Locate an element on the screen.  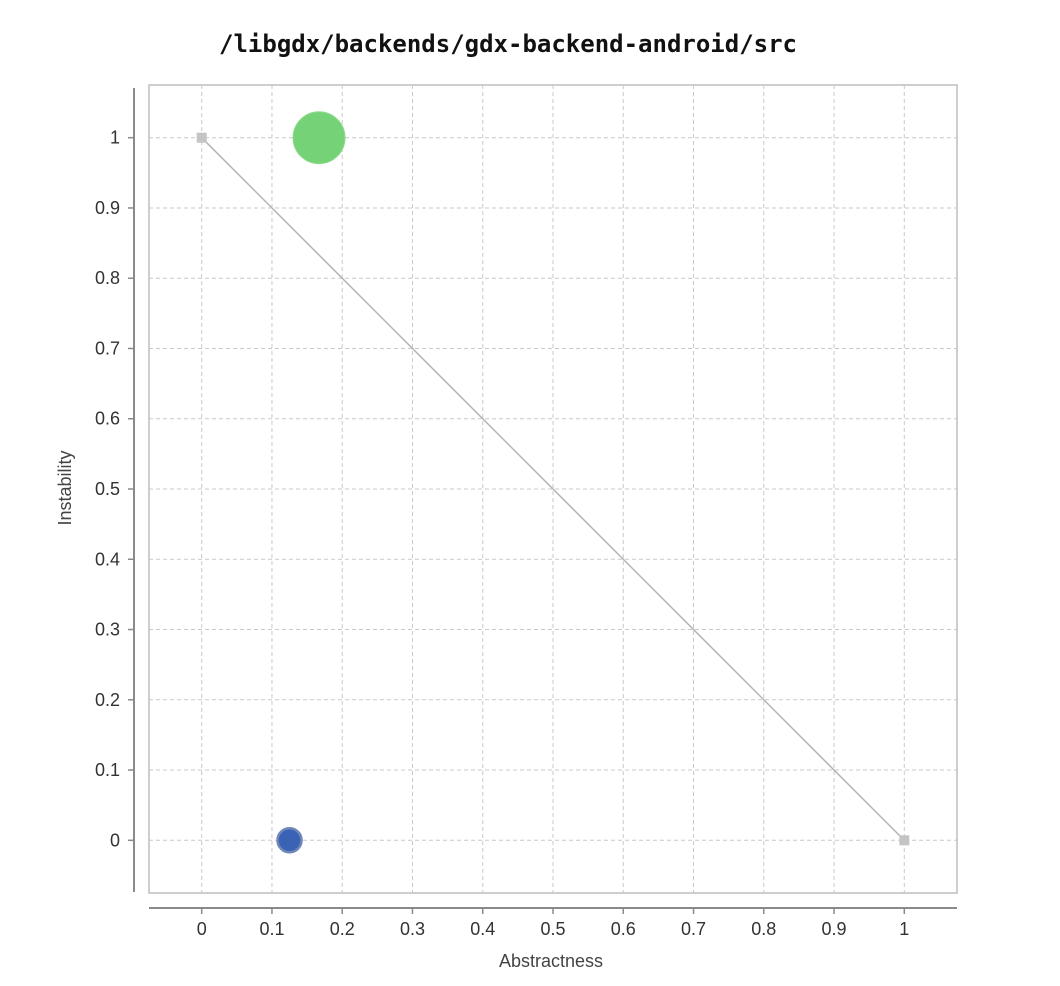
y-tick-label: 1 is located at coordinates (115, 138).